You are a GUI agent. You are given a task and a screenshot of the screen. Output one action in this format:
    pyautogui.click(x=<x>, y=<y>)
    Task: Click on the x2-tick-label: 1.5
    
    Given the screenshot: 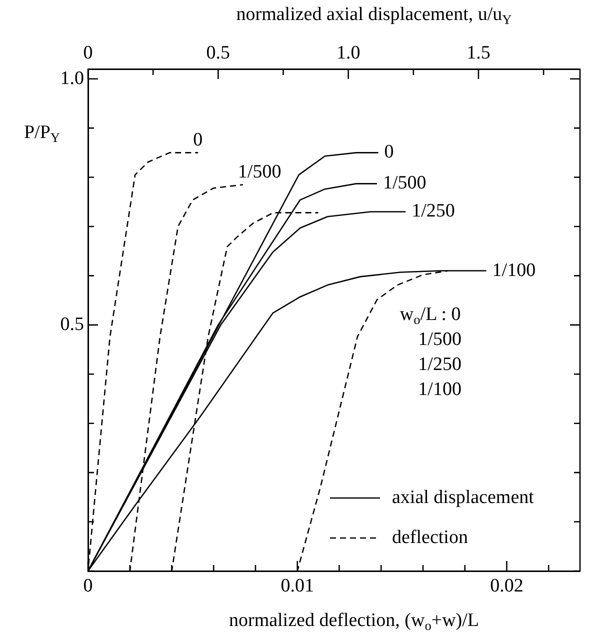 What is the action you would take?
    pyautogui.click(x=478, y=53)
    